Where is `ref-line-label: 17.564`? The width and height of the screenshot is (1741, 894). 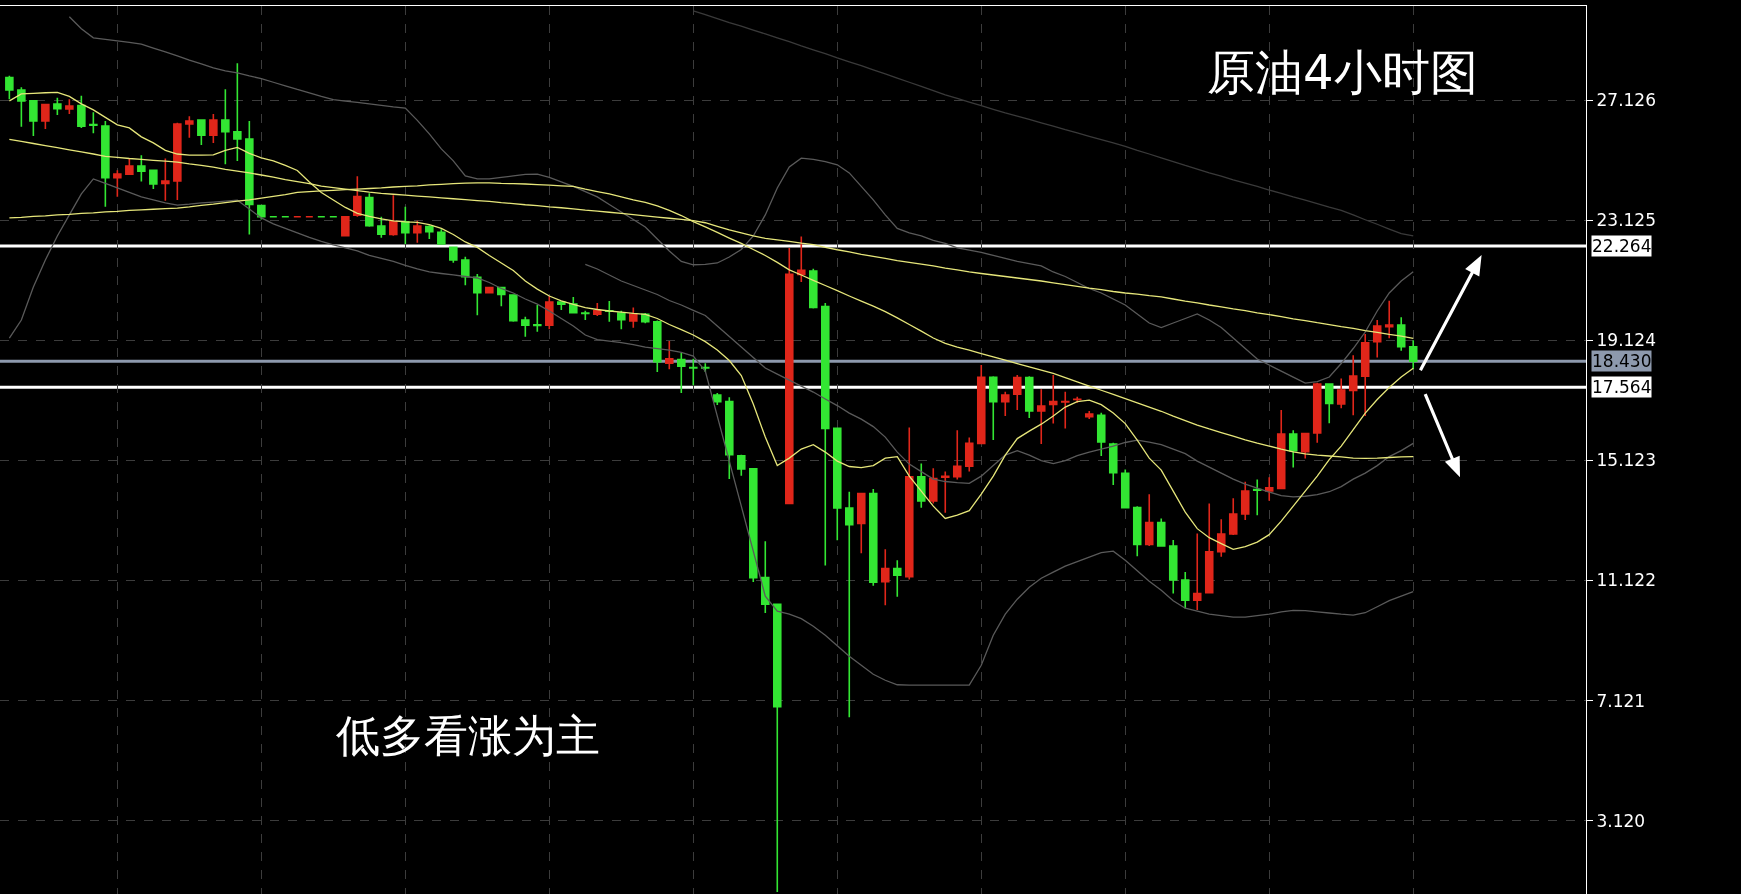 ref-line-label: 17.564 is located at coordinates (1622, 387).